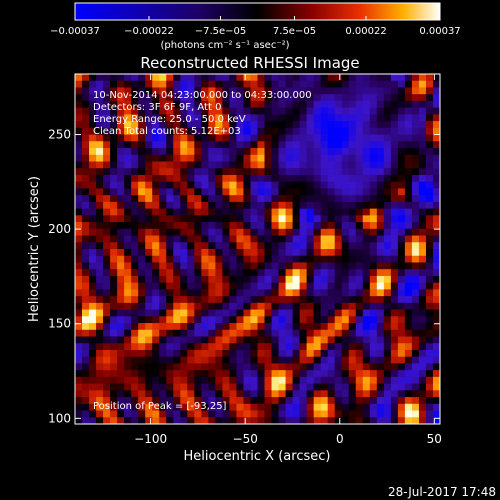  Describe the element at coordinates (59, 418) in the screenshot. I see `y-tick-label: 100` at that location.